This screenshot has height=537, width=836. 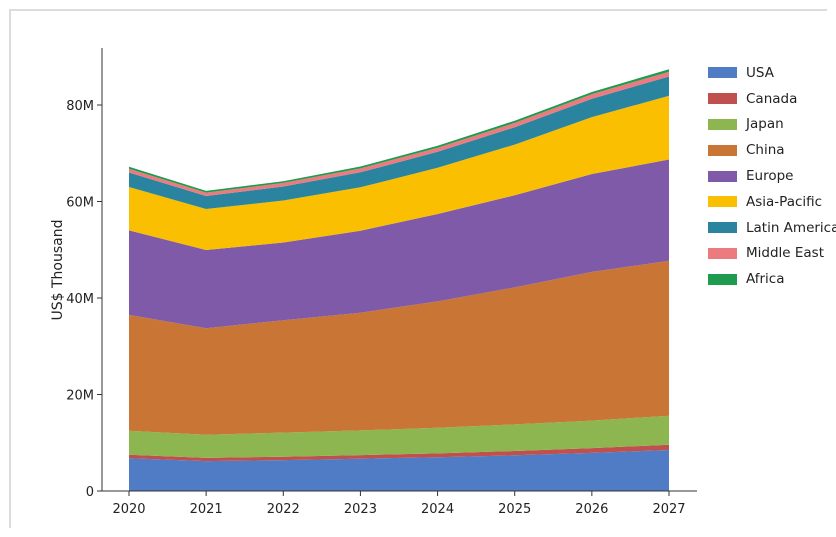 I want to click on y-tick-label: 40M, so click(x=80, y=299).